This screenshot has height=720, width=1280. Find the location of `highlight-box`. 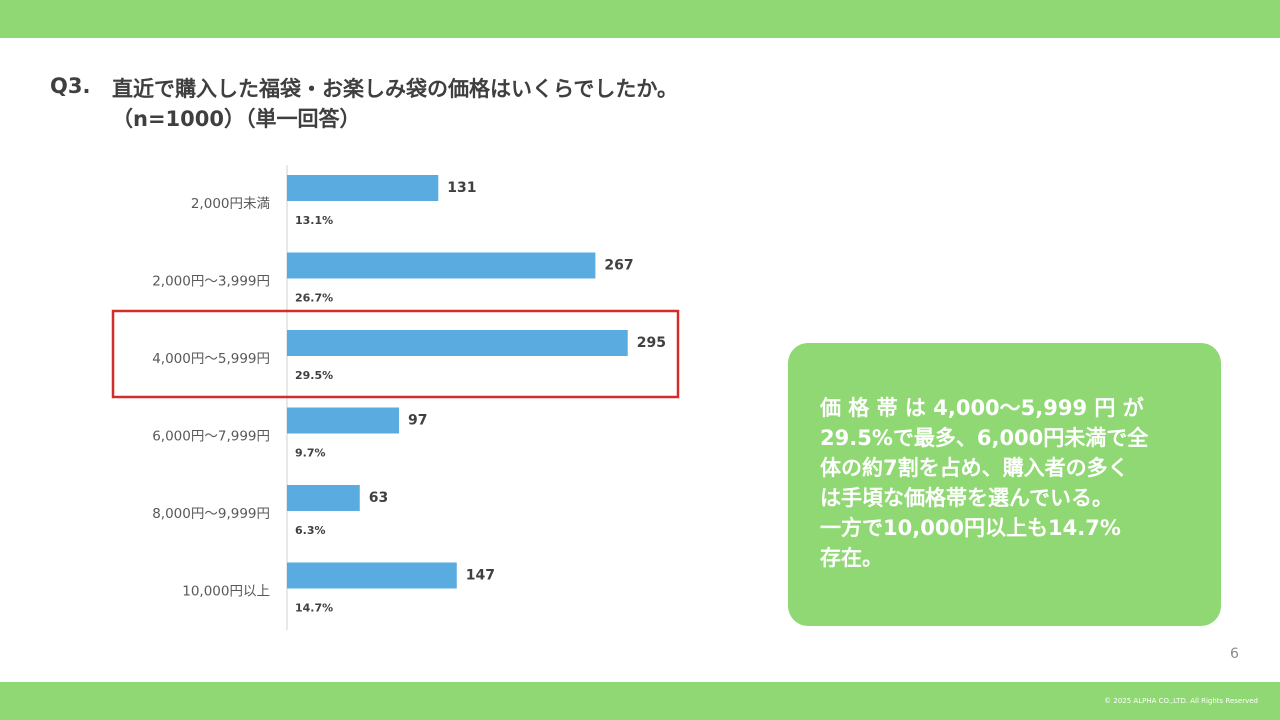

highlight-box is located at coordinates (395, 354).